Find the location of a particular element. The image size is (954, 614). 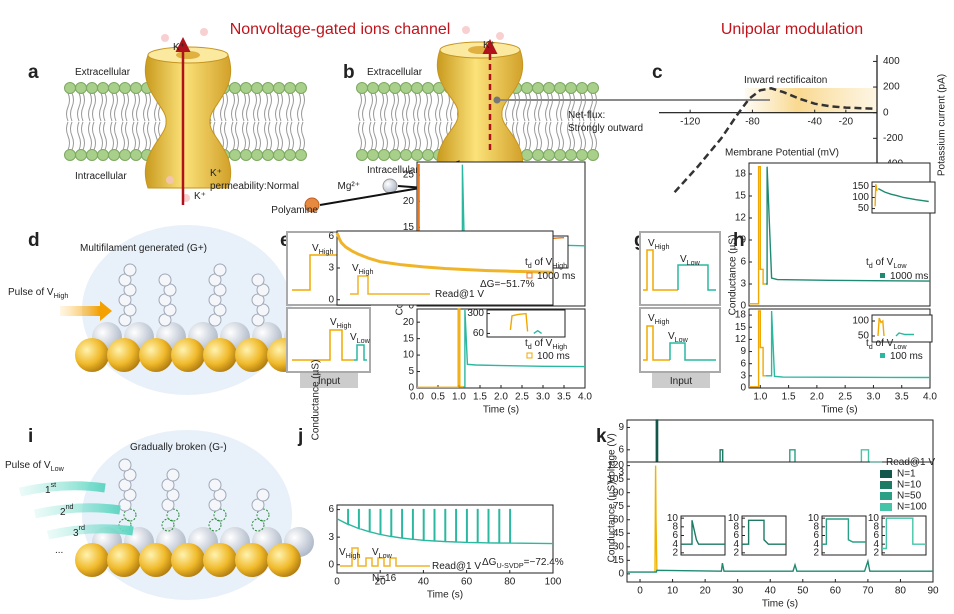

panel-letter: d is located at coordinates (34, 240).